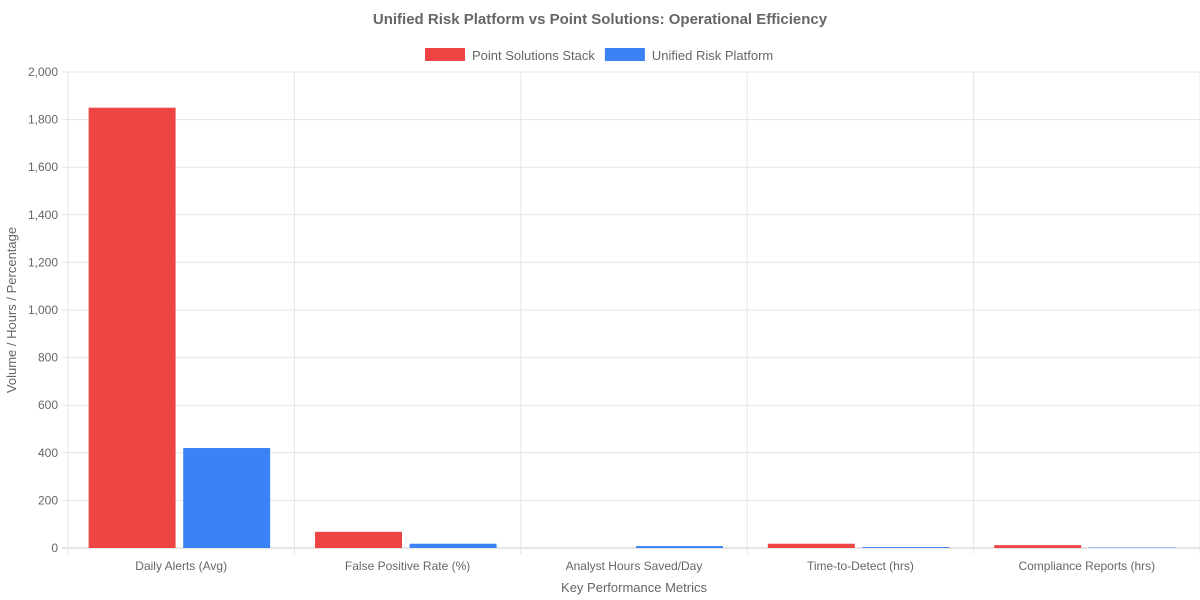 The image size is (1200, 600). What do you see at coordinates (43, 262) in the screenshot?
I see `y-tick-label: 1,200` at bounding box center [43, 262].